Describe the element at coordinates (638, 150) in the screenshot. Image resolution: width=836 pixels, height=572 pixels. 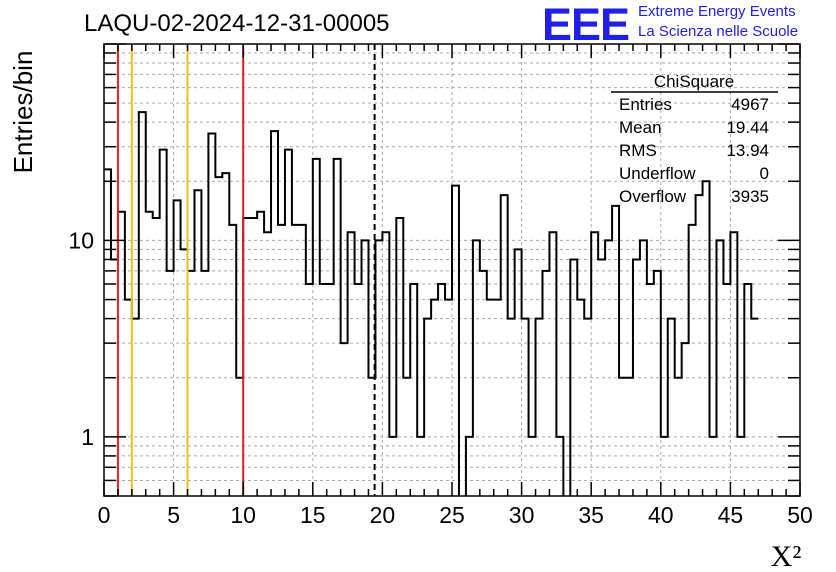
I see `stats-row-label: RMS` at that location.